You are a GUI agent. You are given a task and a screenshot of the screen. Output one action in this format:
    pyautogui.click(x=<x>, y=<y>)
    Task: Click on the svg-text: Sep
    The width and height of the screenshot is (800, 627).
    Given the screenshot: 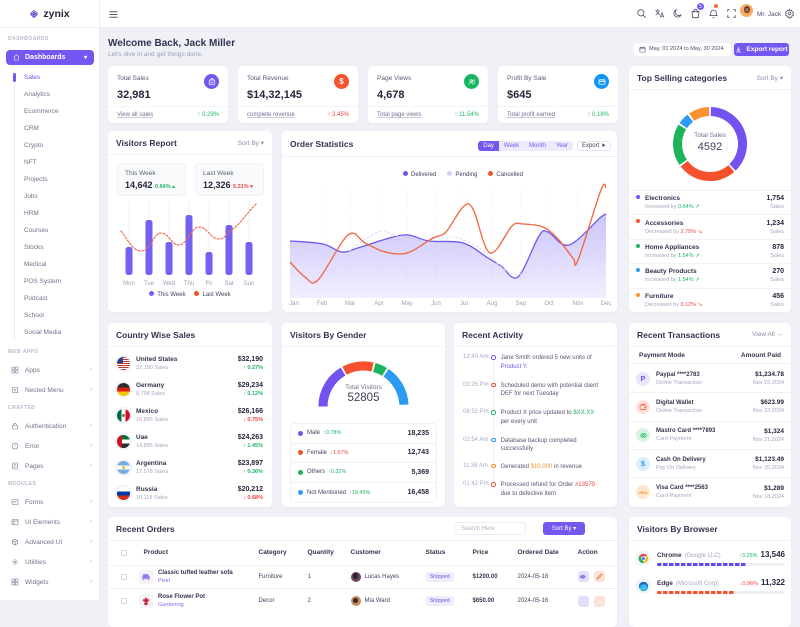 What is the action you would take?
    pyautogui.click(x=521, y=304)
    